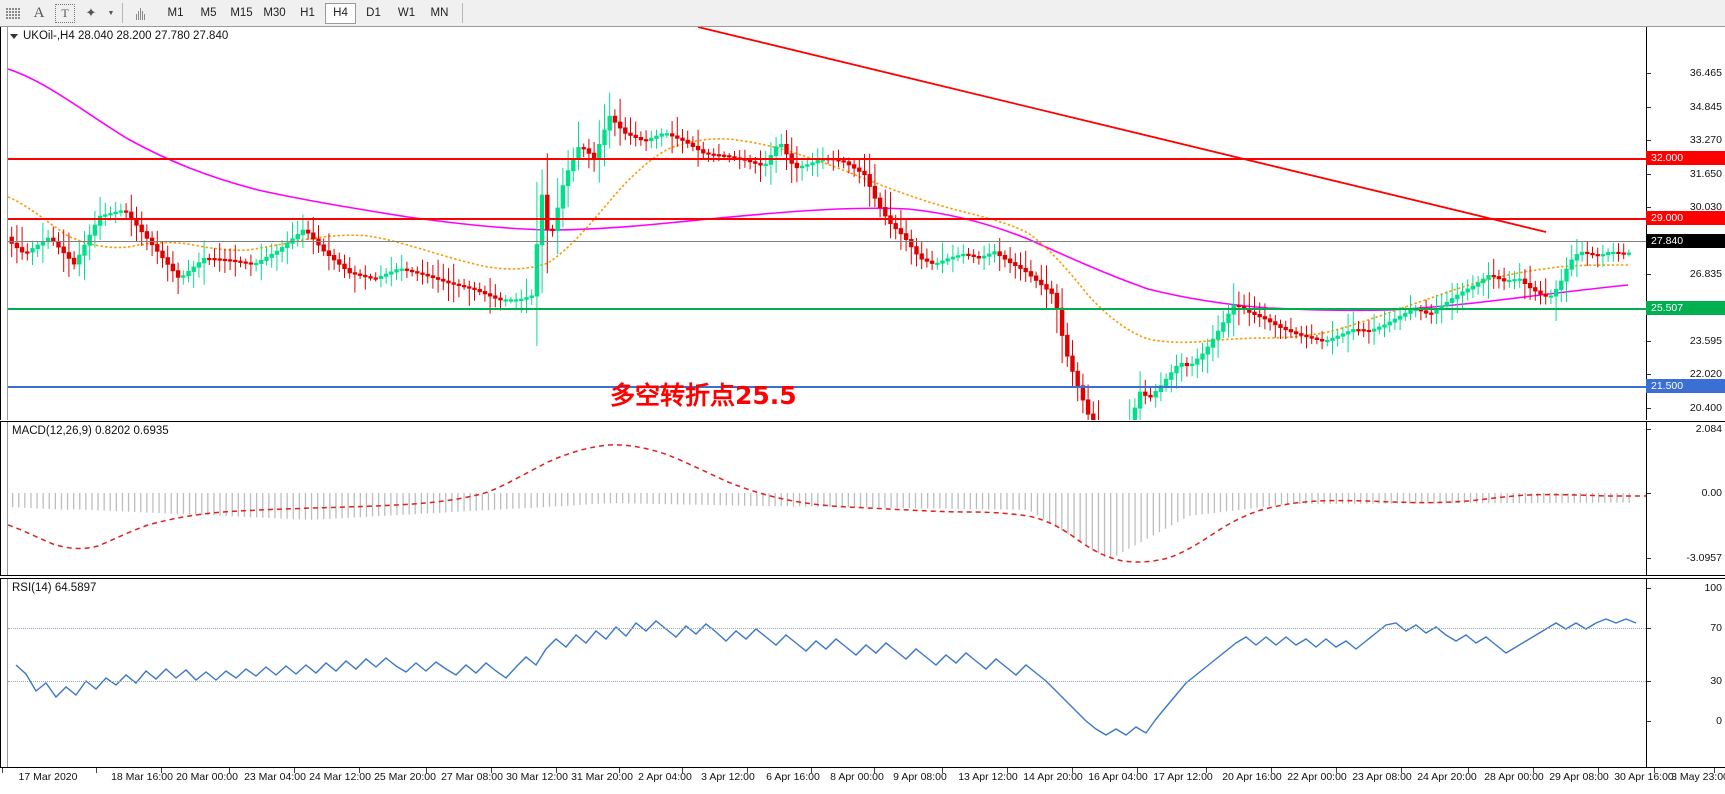  I want to click on bars-icon, so click(140, 13).